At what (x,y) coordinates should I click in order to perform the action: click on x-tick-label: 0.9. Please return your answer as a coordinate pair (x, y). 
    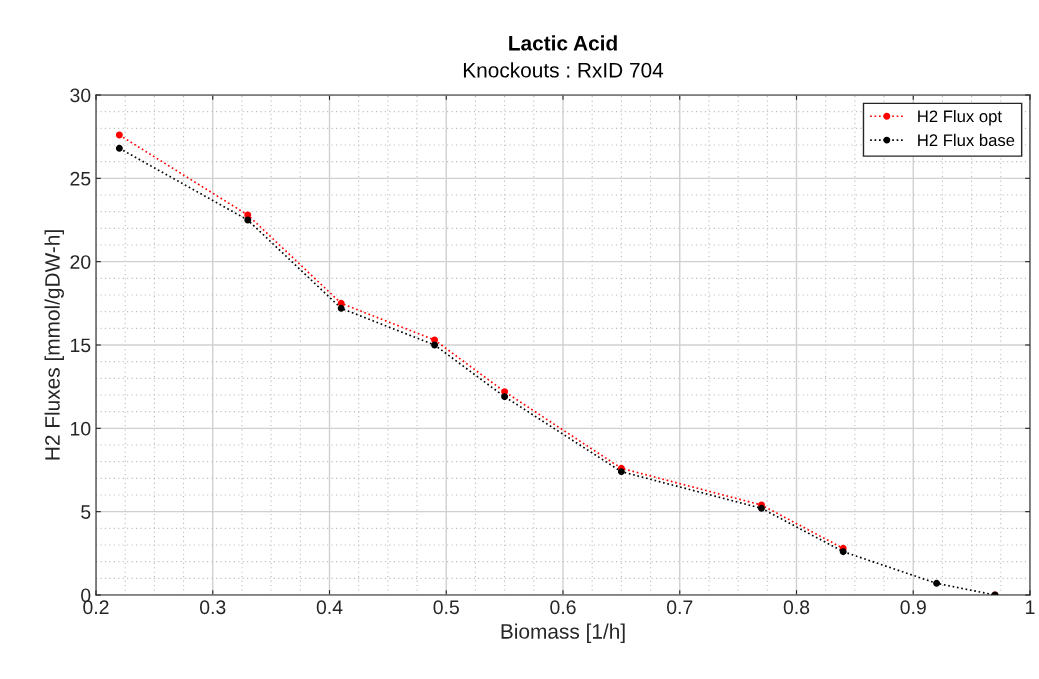
    Looking at the image, I should click on (913, 607).